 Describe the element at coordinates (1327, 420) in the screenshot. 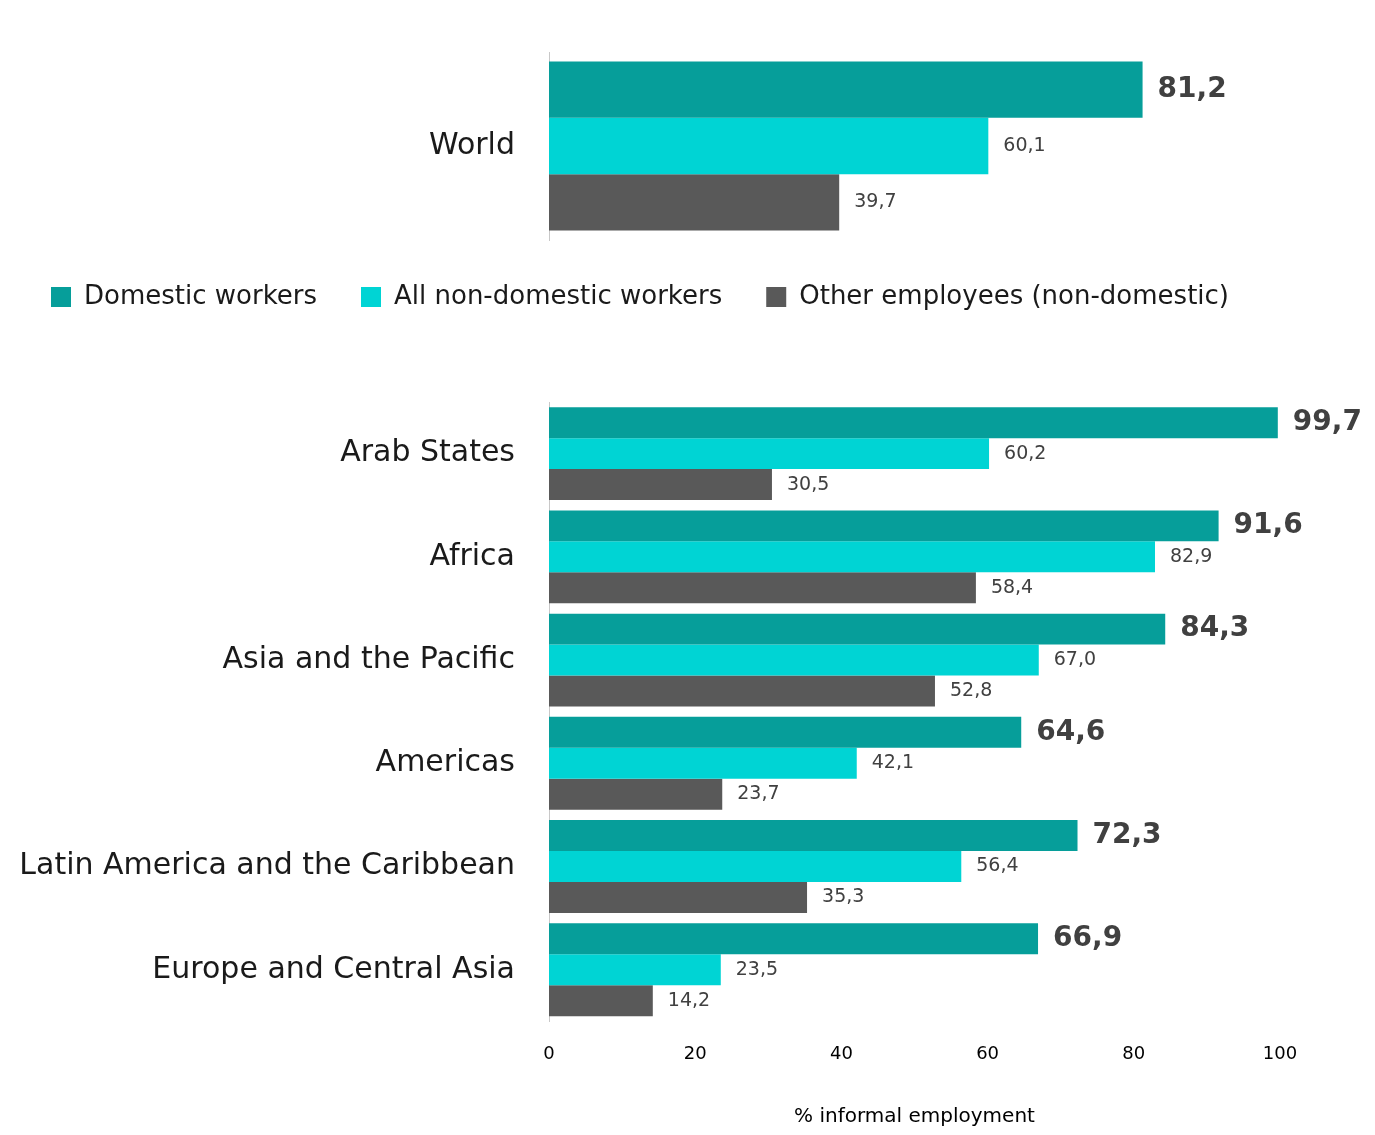

I see `data-label: 99,7` at that location.